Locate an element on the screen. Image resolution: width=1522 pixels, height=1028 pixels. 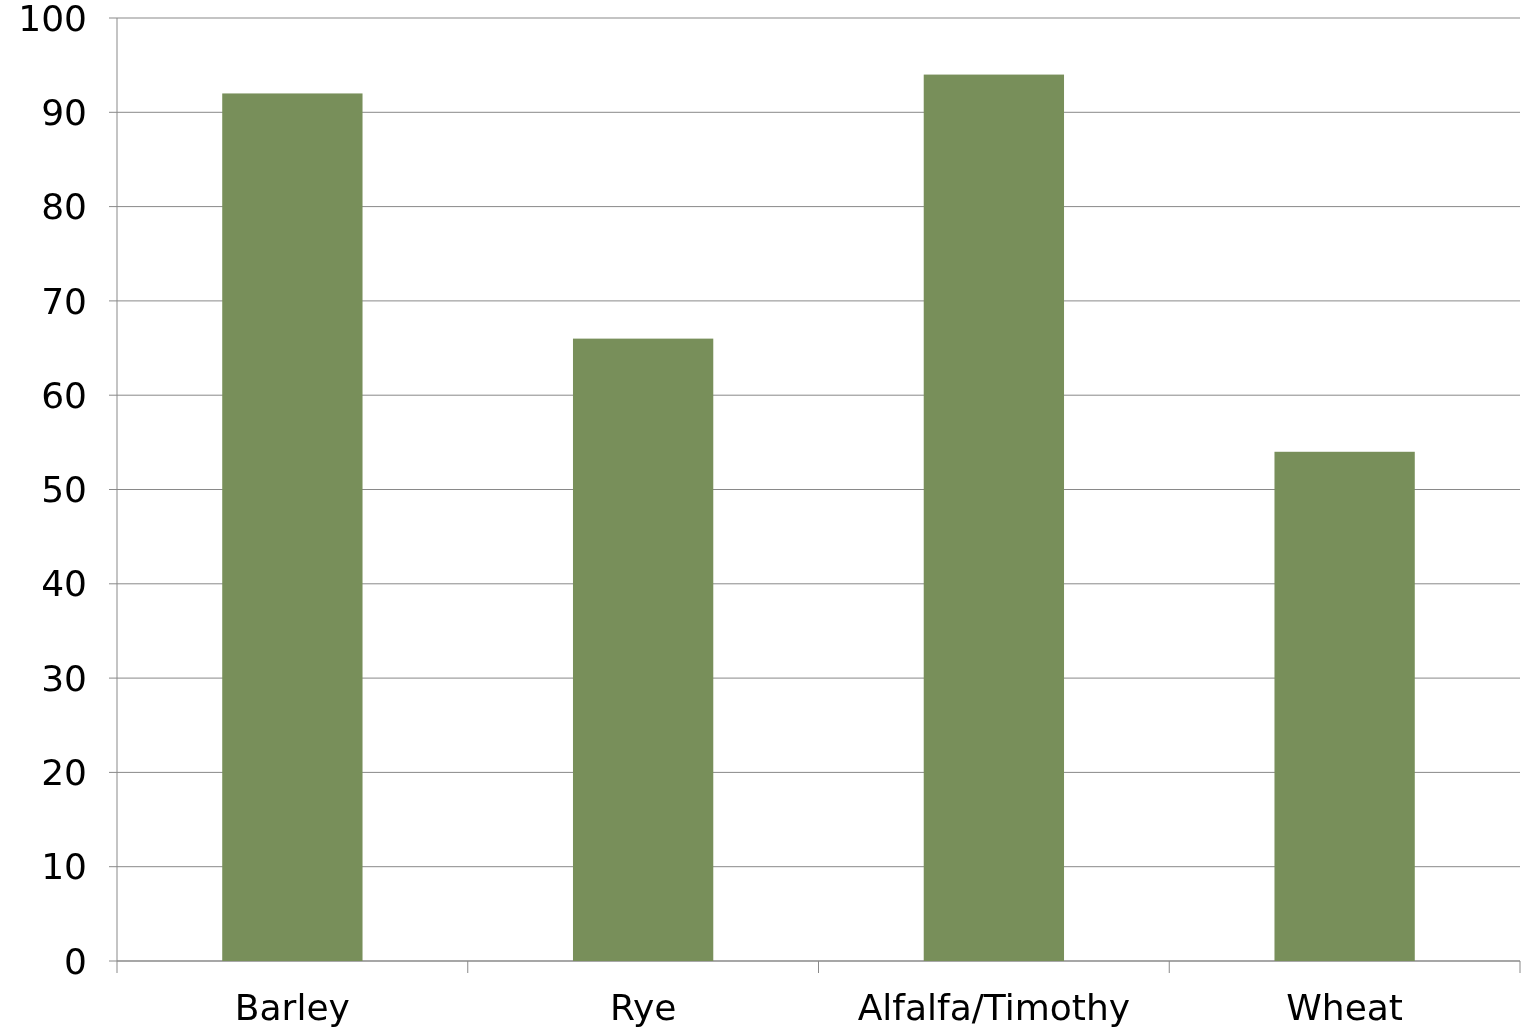
y-tick-label: 20 is located at coordinates (64, 772).